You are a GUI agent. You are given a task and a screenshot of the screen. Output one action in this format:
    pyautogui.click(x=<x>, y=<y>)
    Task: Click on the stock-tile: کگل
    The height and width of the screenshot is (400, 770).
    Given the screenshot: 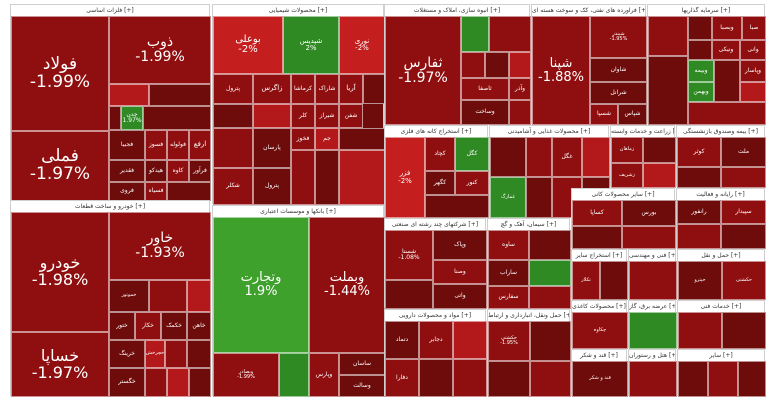 What is the action you would take?
    pyautogui.click(x=472, y=154)
    